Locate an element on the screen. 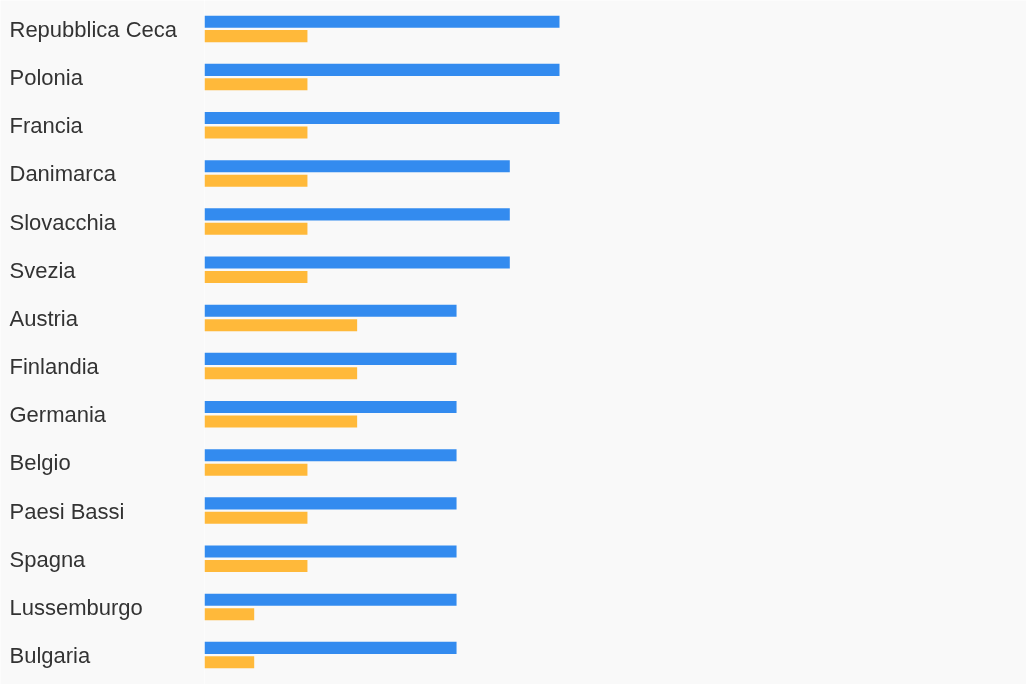 The image size is (1026, 684). y-tick-label: Austria is located at coordinates (44, 318).